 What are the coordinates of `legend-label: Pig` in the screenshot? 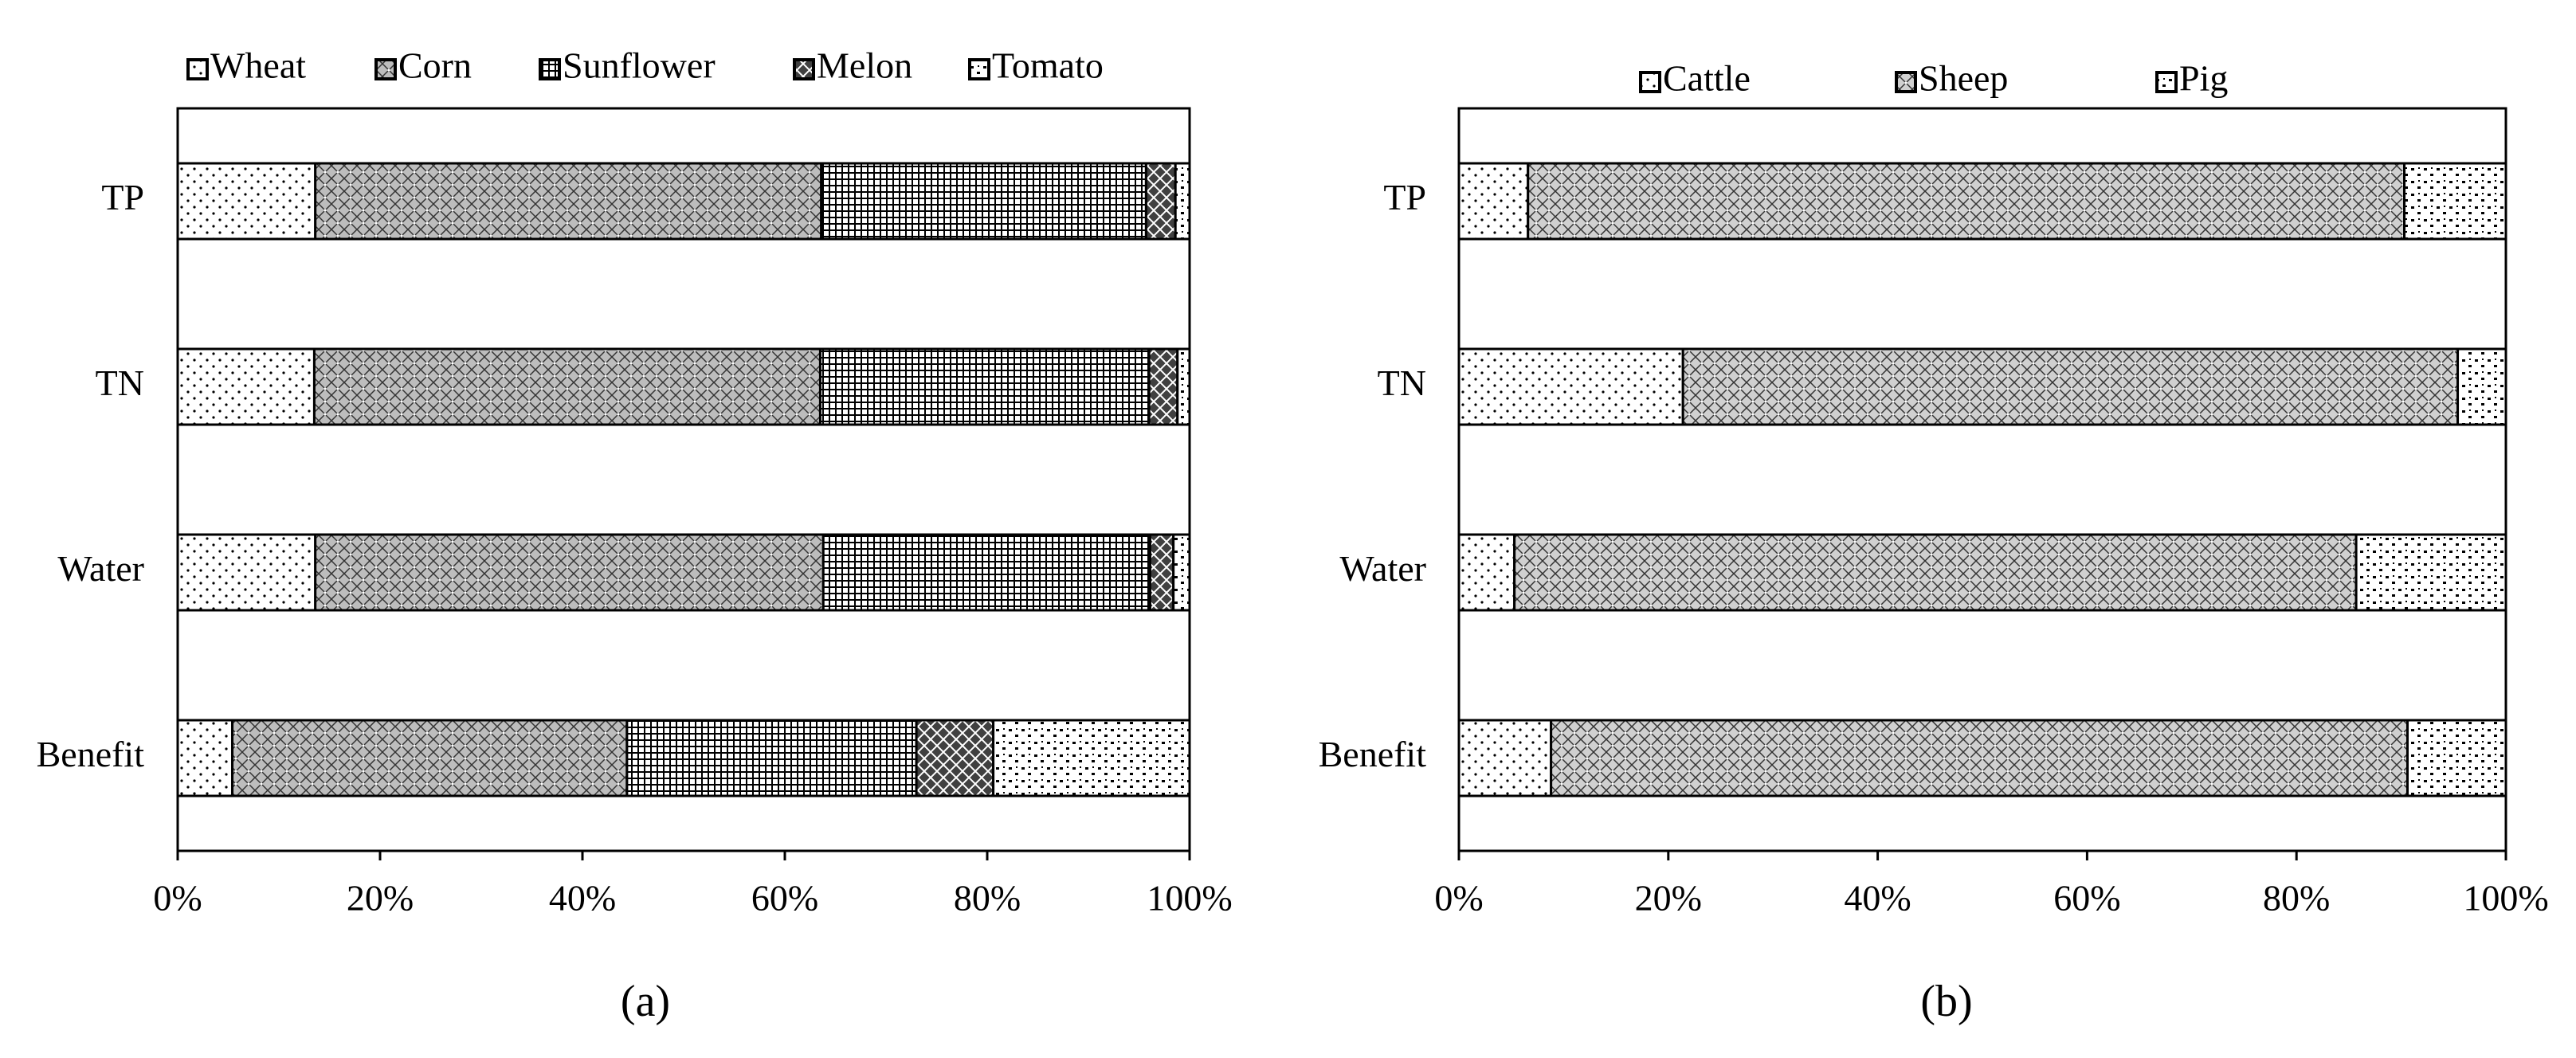 It's located at (2203, 78).